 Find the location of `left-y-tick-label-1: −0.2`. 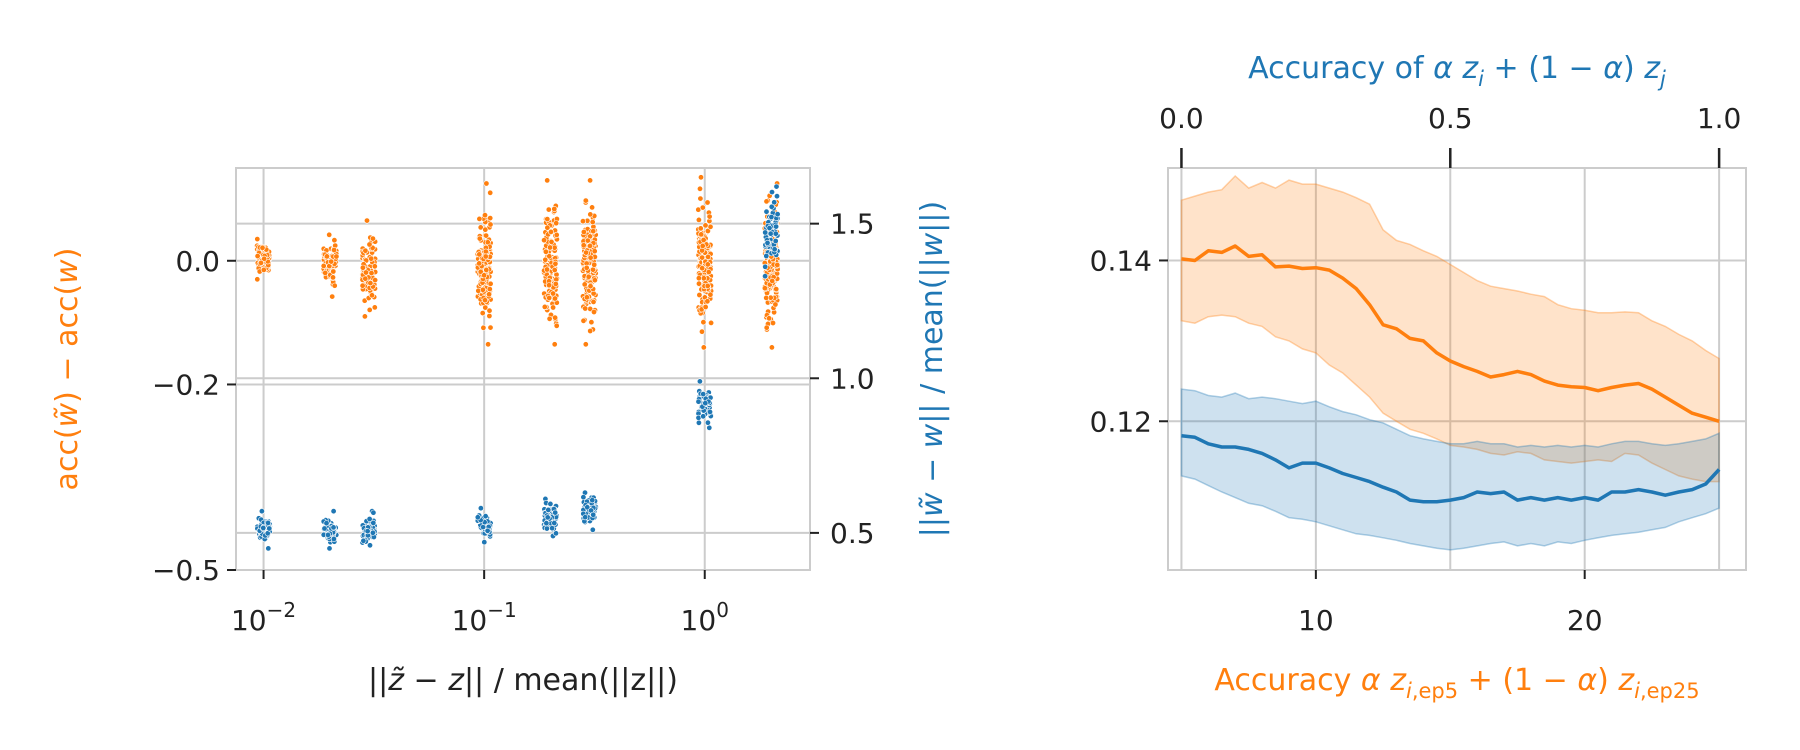

left-y-tick-label-1: −0.2 is located at coordinates (186, 384).